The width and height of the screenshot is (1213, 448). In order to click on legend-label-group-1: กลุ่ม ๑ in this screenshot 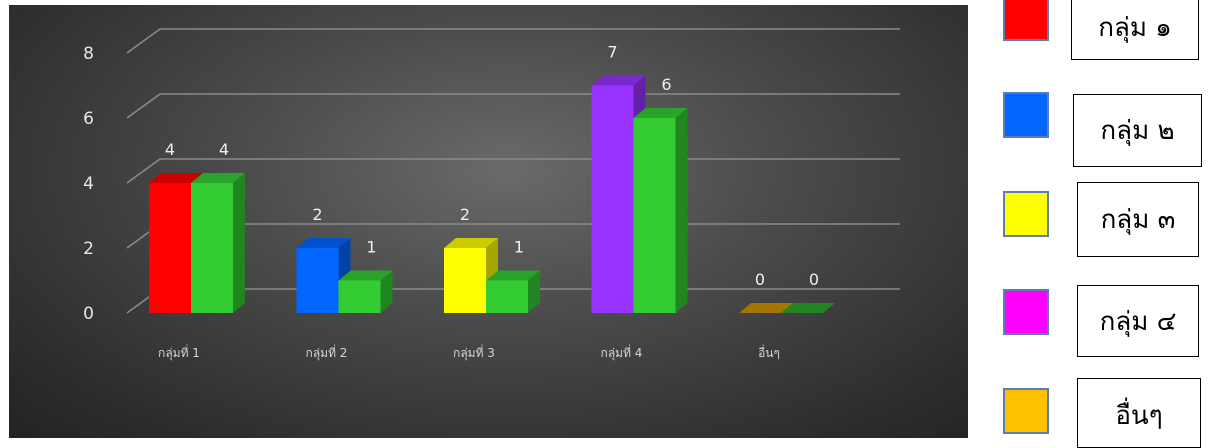, I will do `click(1135, 27)`.